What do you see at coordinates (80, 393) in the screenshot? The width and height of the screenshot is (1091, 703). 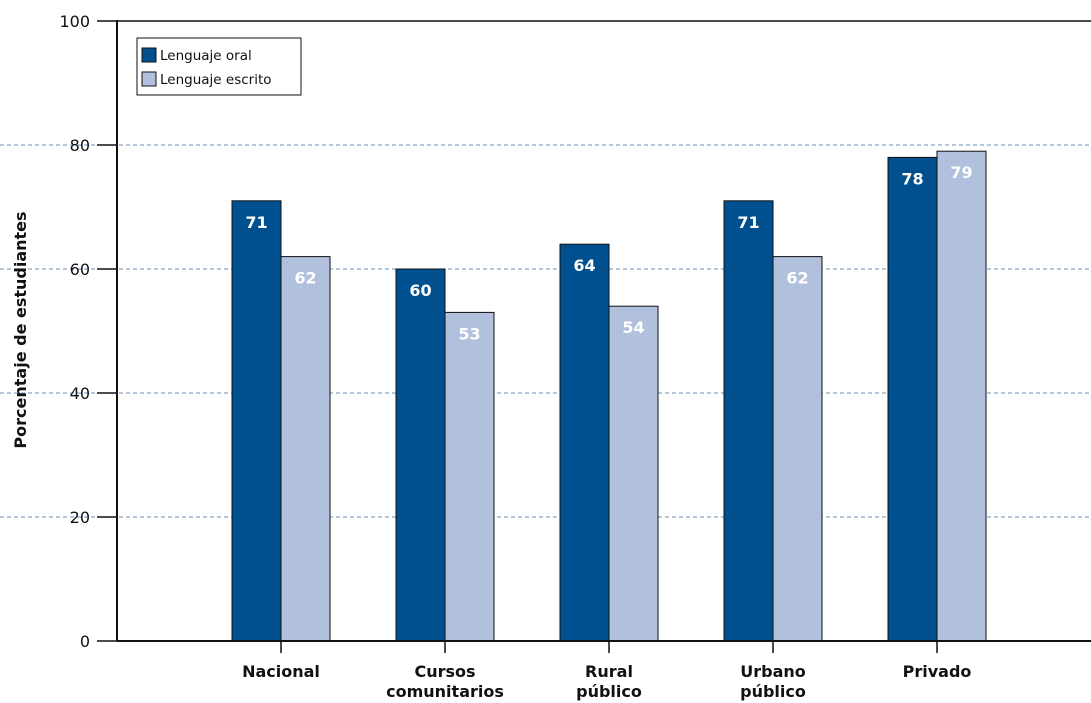 I see `y-tick-label: 40` at bounding box center [80, 393].